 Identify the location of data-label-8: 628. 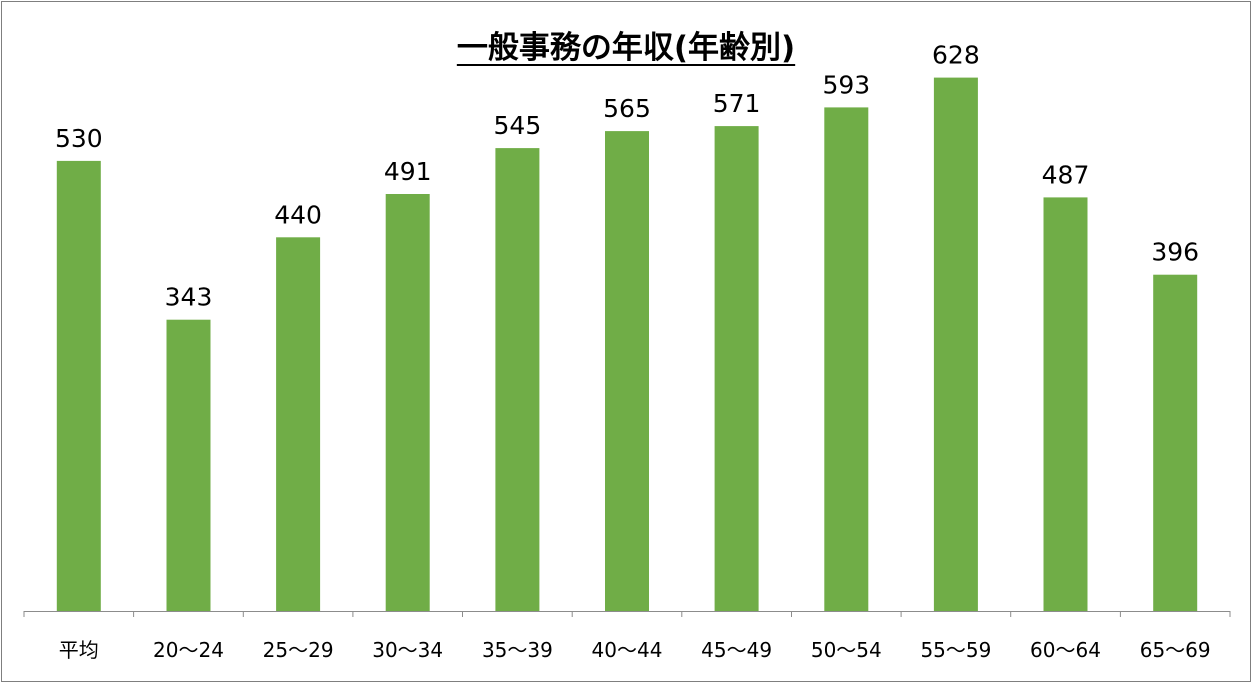
(956, 55).